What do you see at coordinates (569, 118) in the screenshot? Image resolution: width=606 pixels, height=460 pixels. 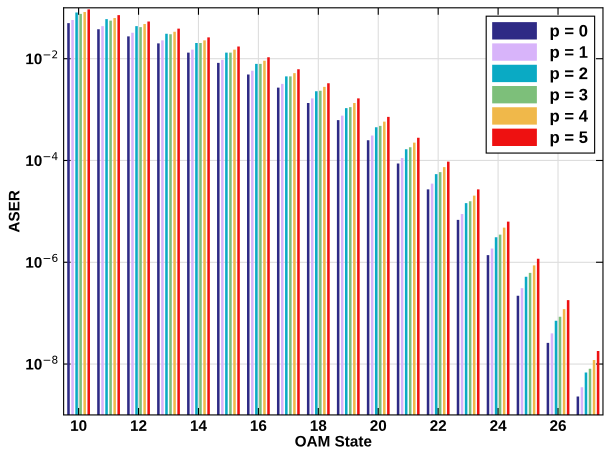 I see `legend-label: p = 4` at bounding box center [569, 118].